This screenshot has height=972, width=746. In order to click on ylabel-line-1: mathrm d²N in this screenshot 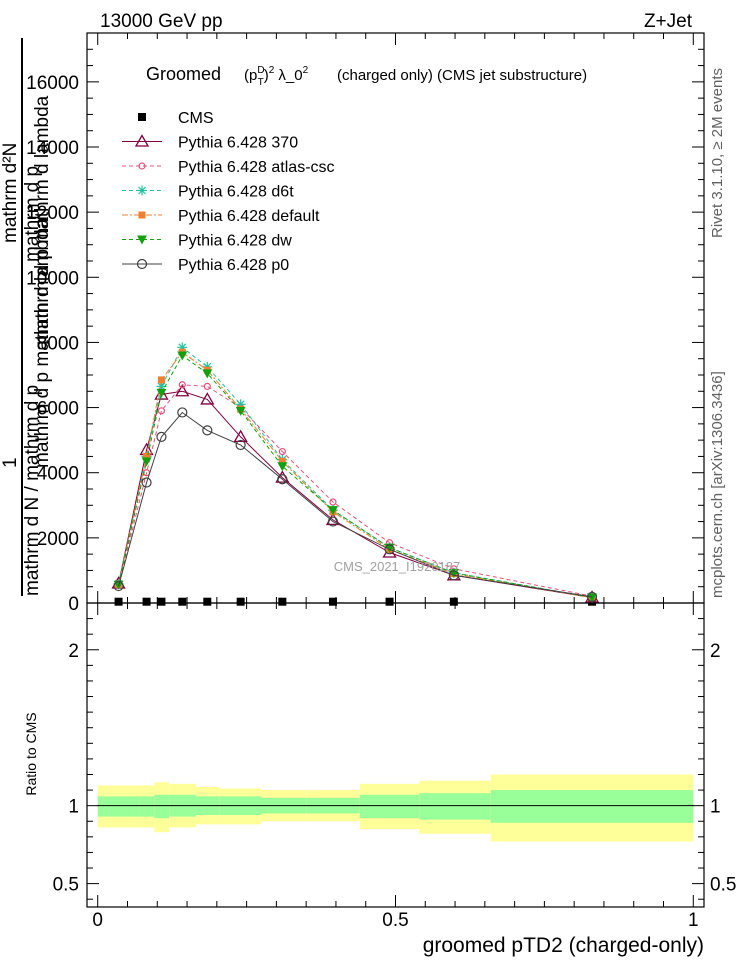, I will do `click(10, 193)`.